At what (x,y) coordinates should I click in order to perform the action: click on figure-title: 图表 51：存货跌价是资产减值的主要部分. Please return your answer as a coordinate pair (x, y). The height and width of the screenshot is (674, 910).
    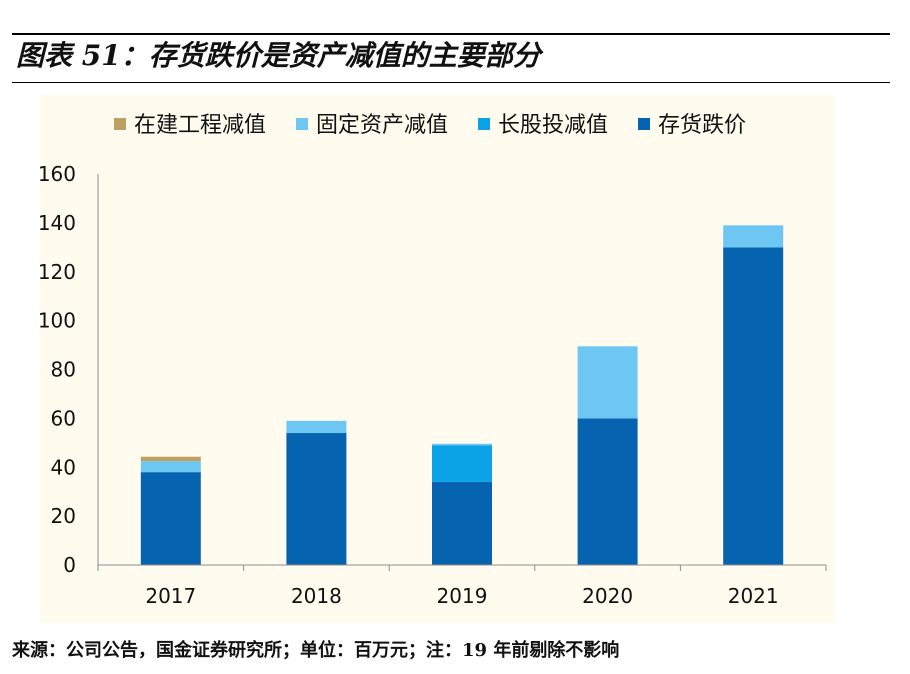
    Looking at the image, I should click on (278, 55).